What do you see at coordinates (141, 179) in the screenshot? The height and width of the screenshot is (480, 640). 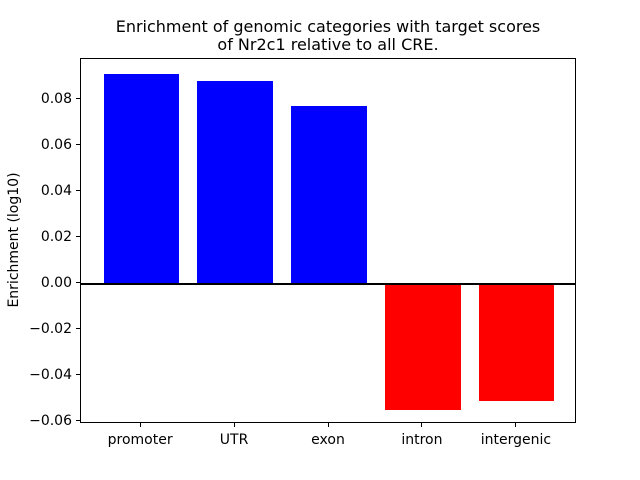 I see `bar-promoter` at bounding box center [141, 179].